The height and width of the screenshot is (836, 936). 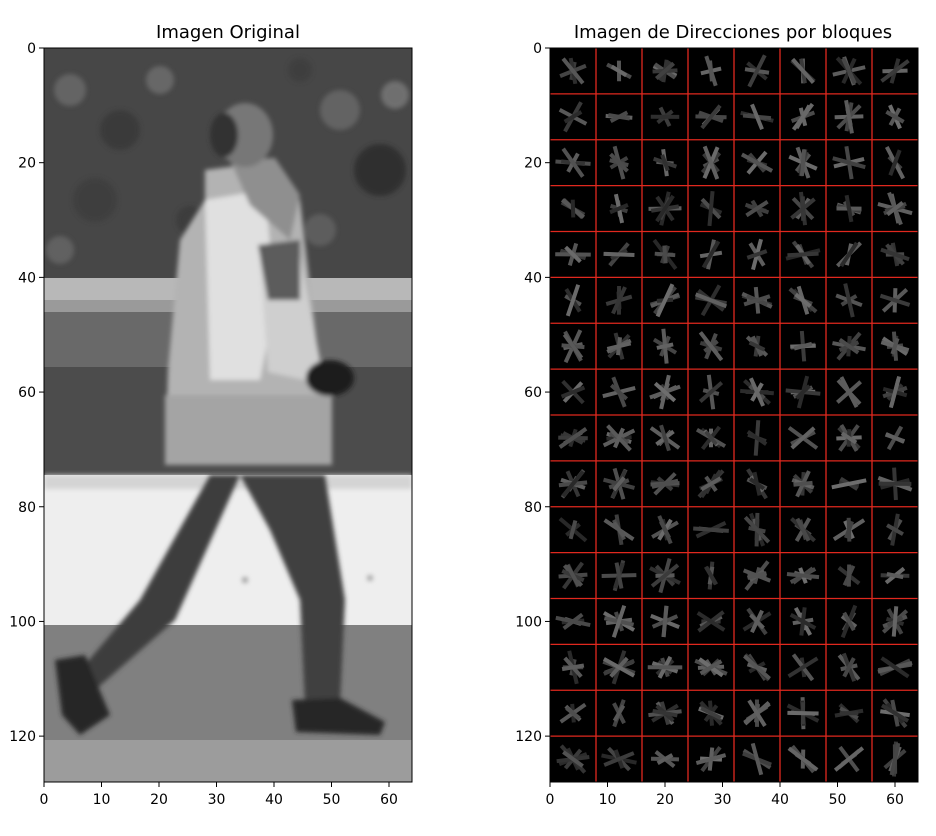 What do you see at coordinates (228, 32) in the screenshot?
I see `plot-title-original: Imagen Original` at bounding box center [228, 32].